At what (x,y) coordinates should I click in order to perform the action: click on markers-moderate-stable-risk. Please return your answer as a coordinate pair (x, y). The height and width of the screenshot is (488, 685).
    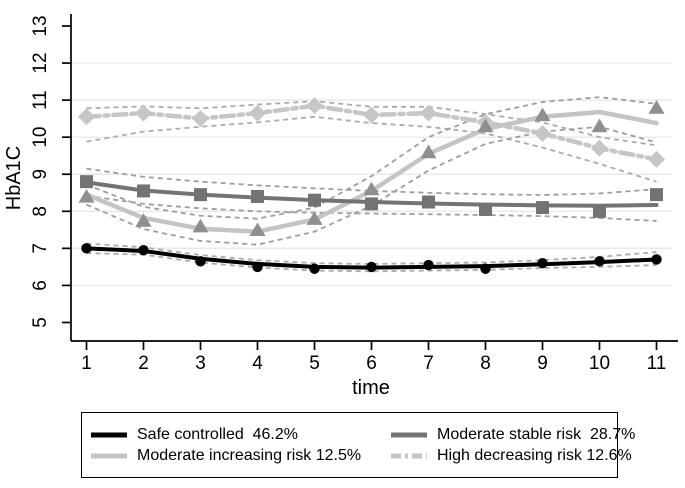
    Looking at the image, I should click on (371, 196).